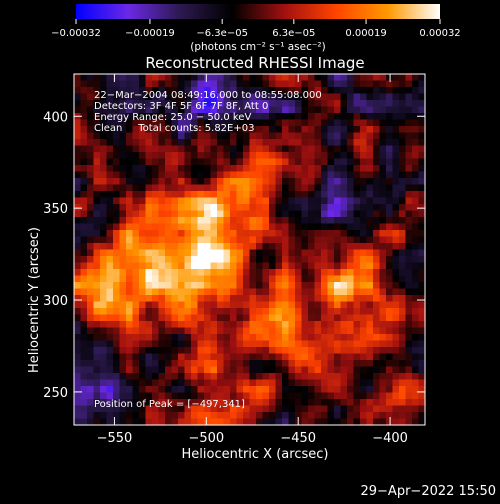  Describe the element at coordinates (390, 438) in the screenshot. I see `x-tick-label: −400` at that location.